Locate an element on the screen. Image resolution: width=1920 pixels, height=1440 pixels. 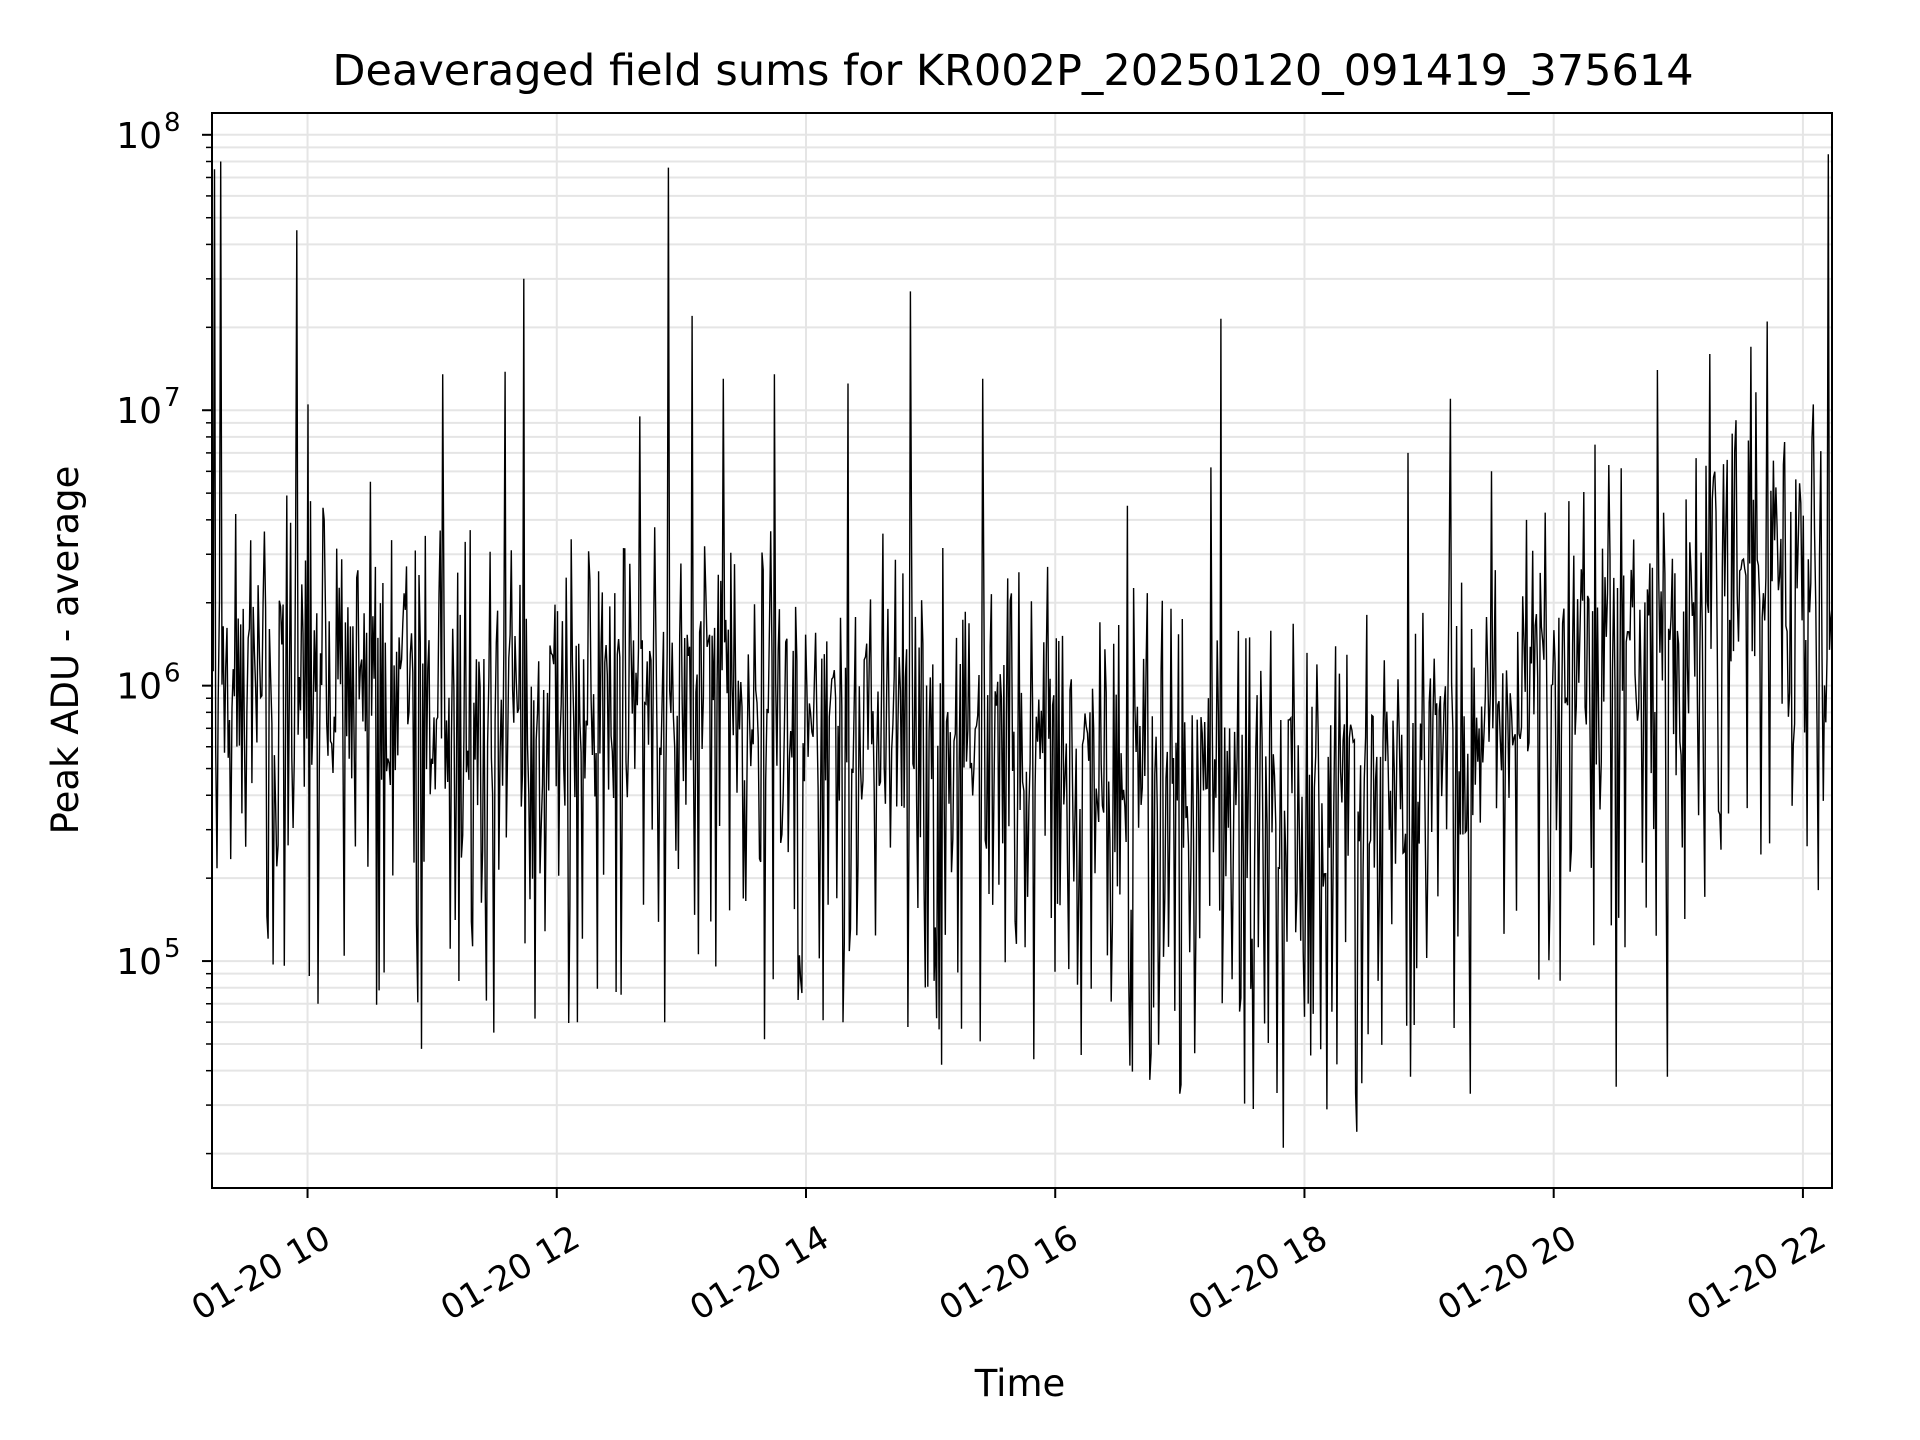
x-axis-label: Time is located at coordinates (1020, 1383).